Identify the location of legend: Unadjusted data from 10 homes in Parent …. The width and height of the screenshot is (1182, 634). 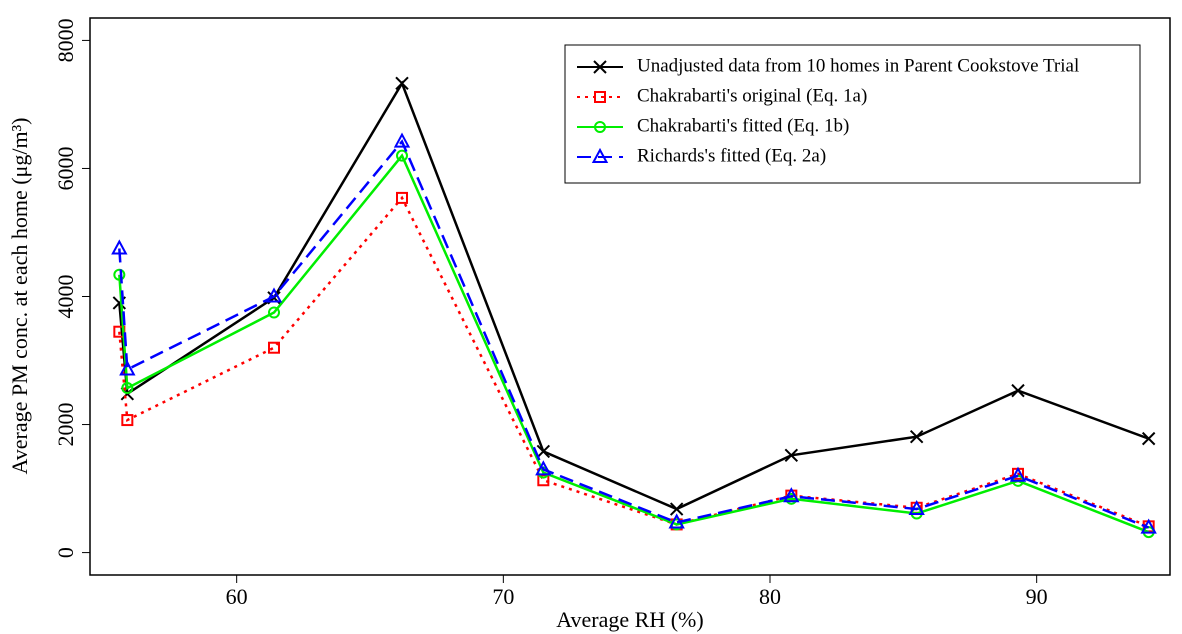
(852, 114).